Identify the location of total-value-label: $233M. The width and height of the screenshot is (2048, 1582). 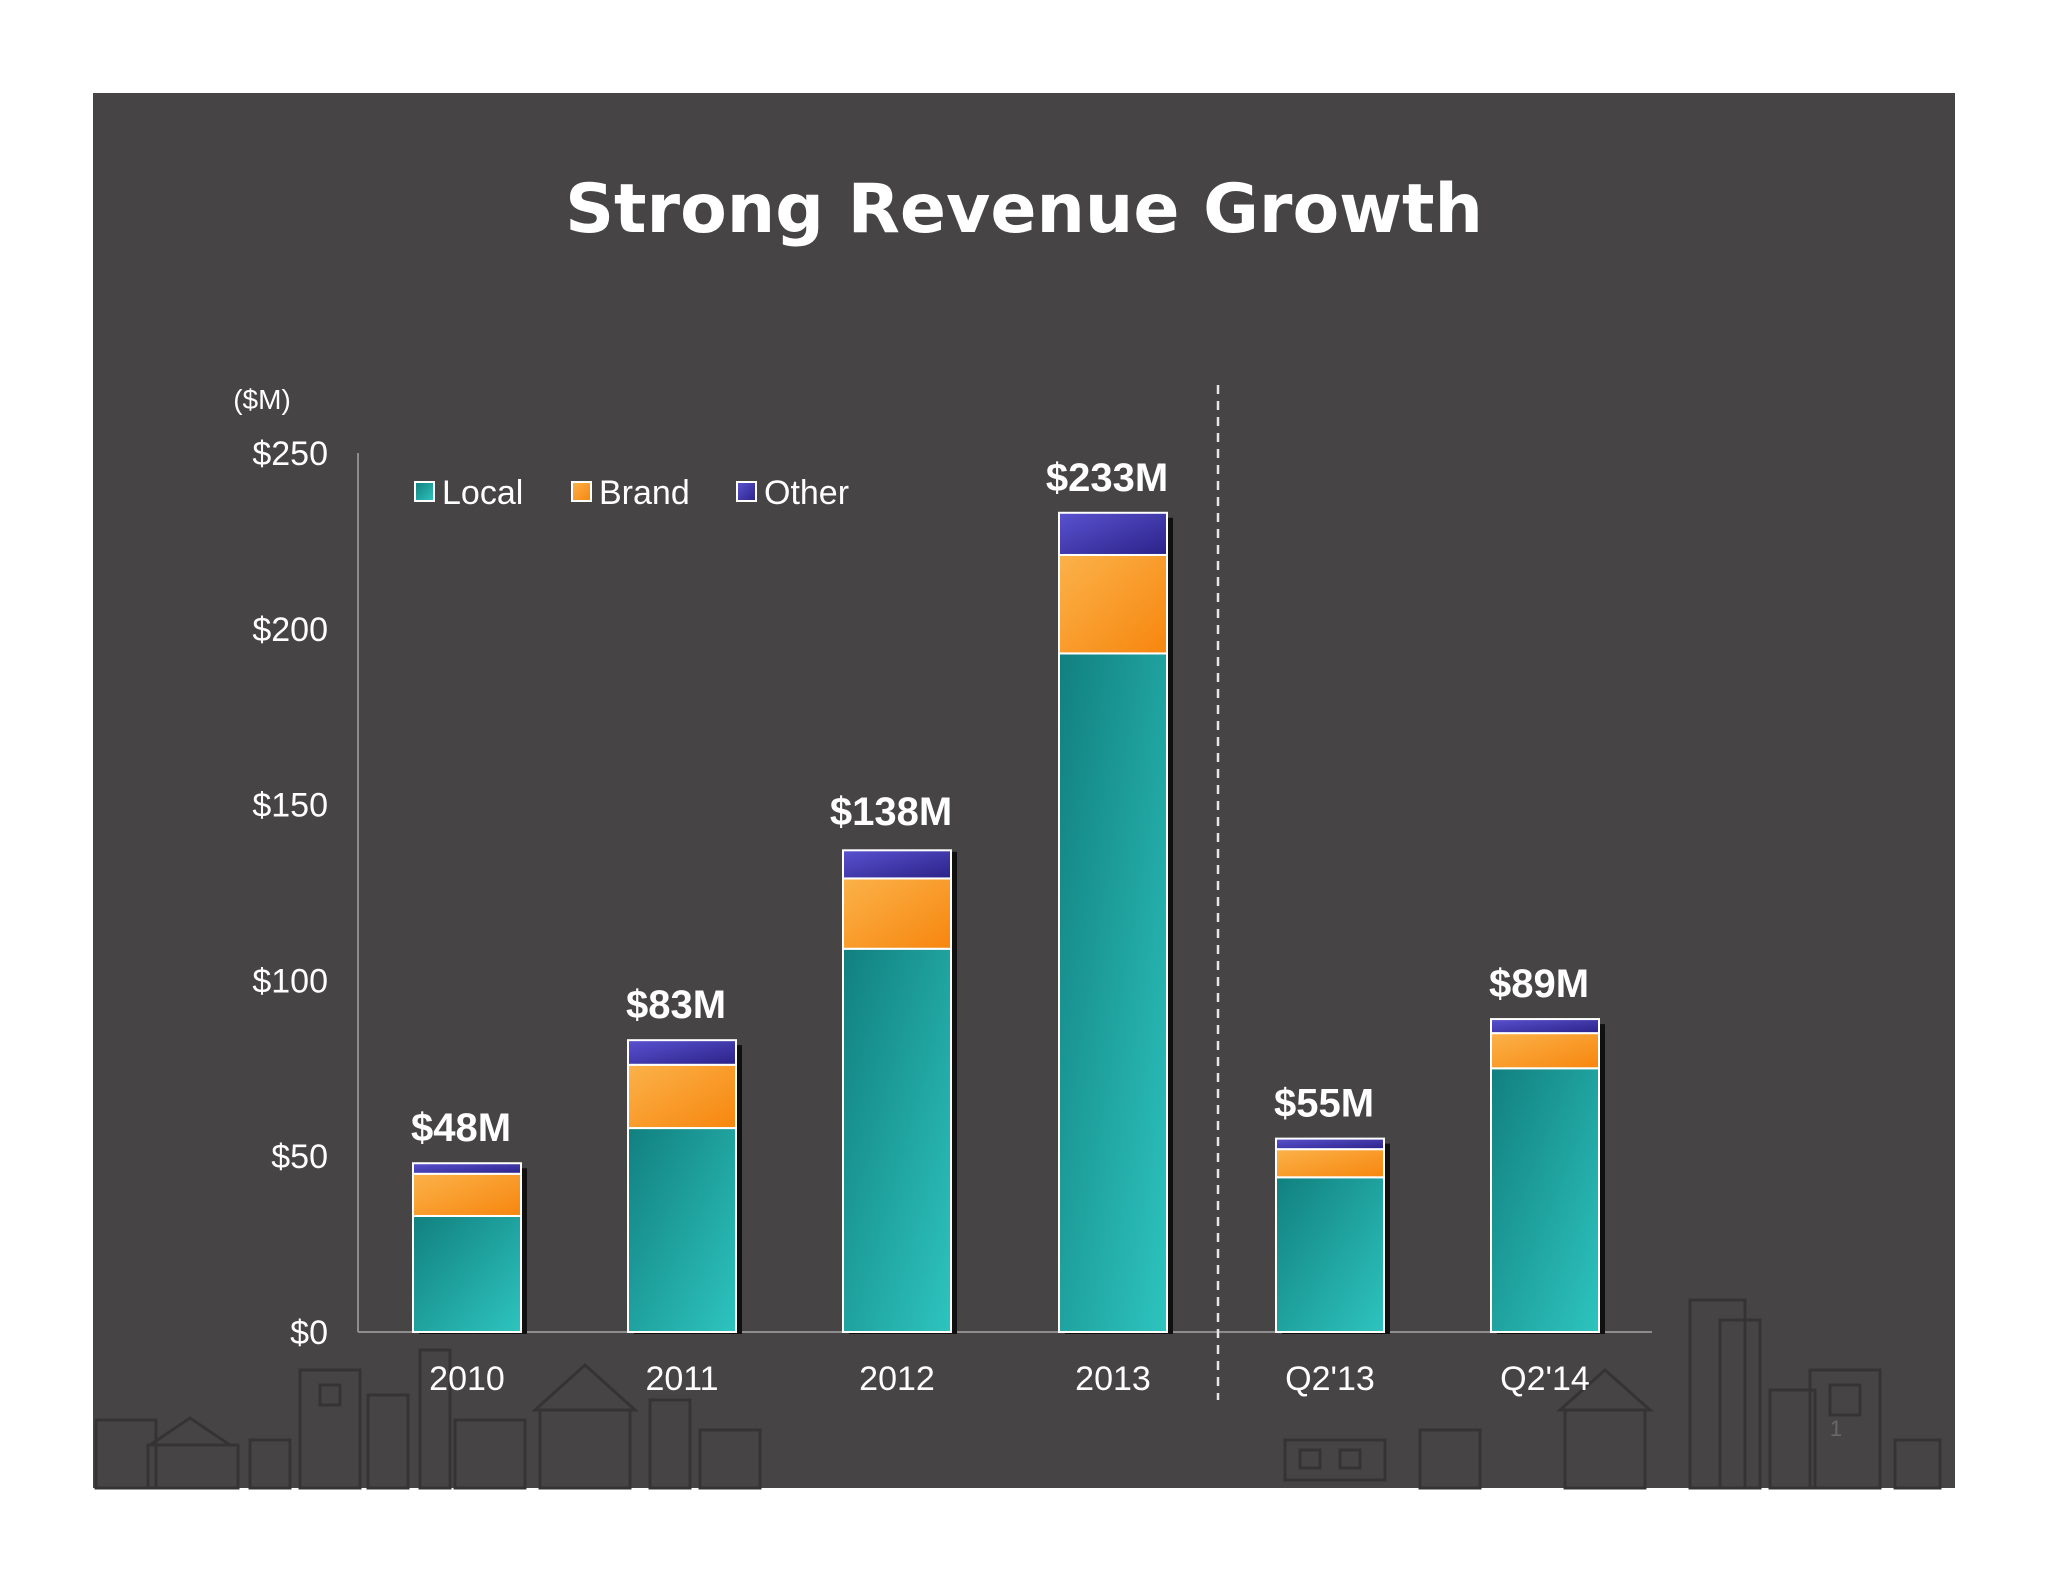
(1107, 478).